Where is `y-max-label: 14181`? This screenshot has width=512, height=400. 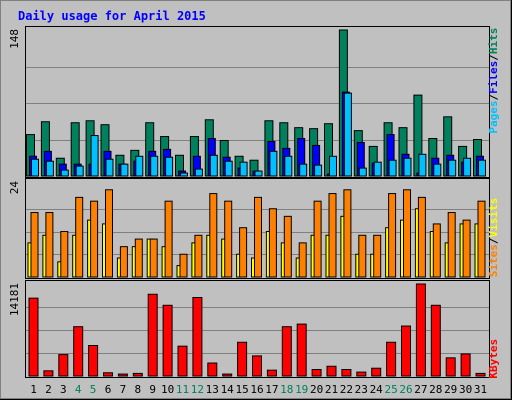
y-max-label: 14181 is located at coordinates (14, 299).